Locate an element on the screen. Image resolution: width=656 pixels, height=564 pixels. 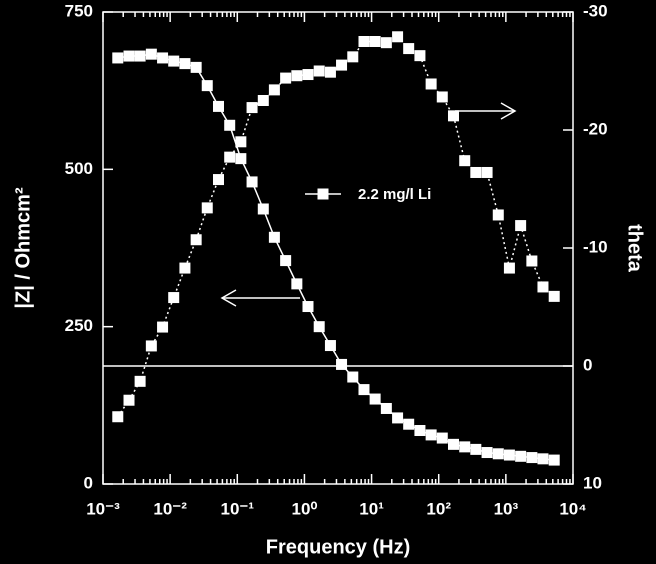
y-tick-label: 0 is located at coordinates (88, 482).